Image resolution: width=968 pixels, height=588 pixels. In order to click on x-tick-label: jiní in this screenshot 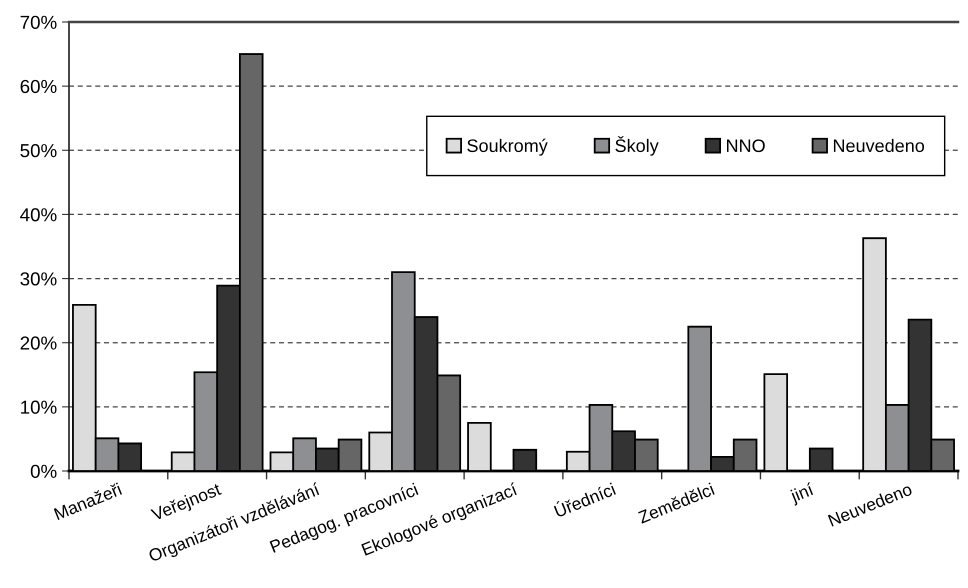, I will do `click(802, 494)`.